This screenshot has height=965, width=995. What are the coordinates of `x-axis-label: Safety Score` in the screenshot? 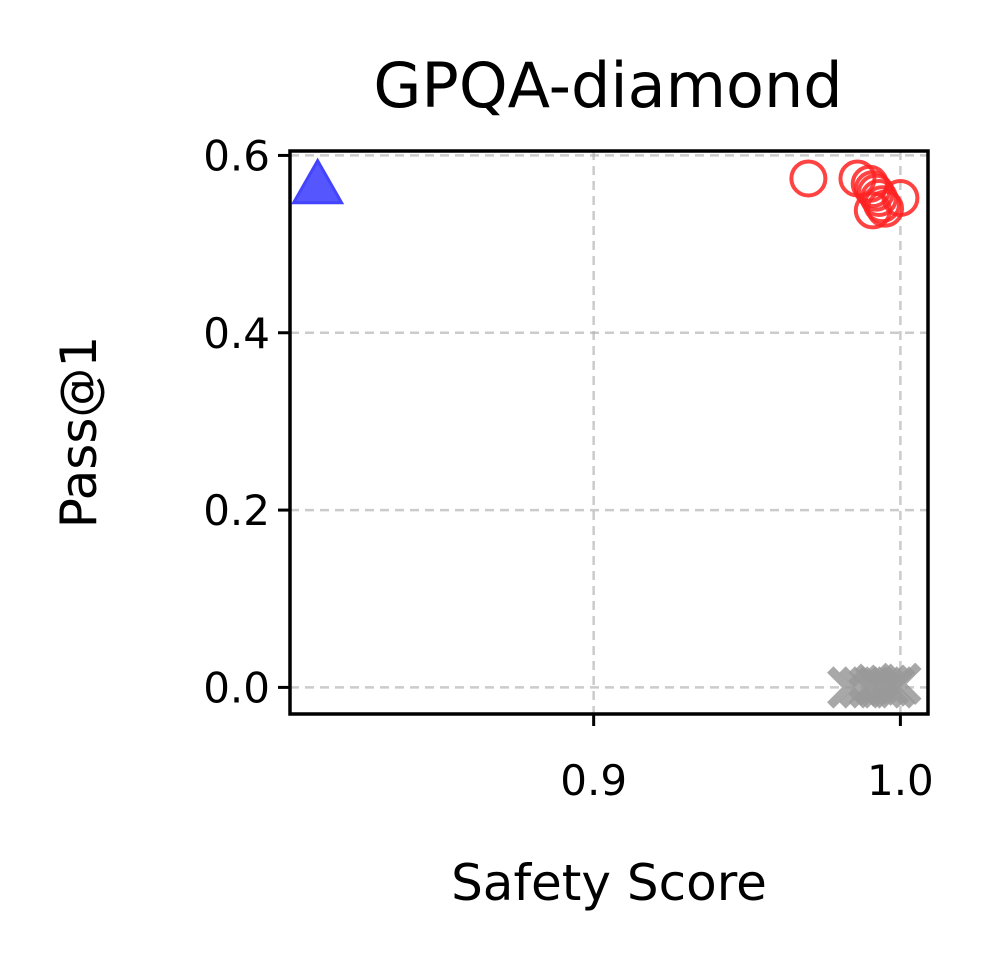 It's located at (609, 883).